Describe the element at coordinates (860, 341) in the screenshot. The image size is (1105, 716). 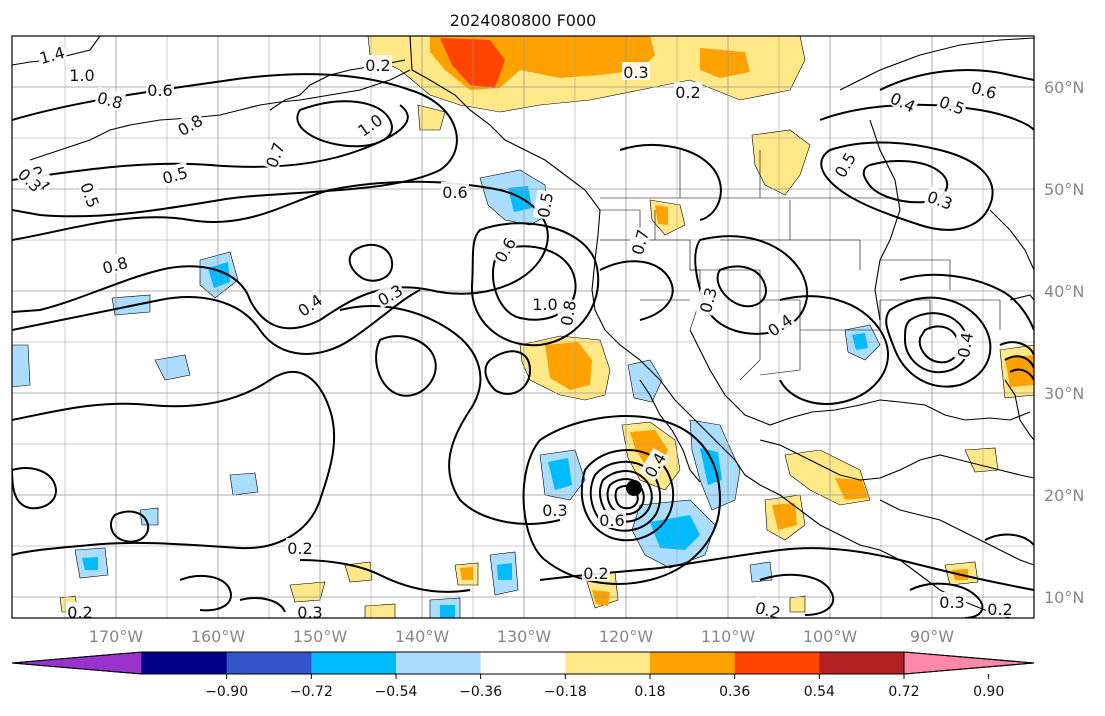
I see `shade-tx-cyan` at that location.